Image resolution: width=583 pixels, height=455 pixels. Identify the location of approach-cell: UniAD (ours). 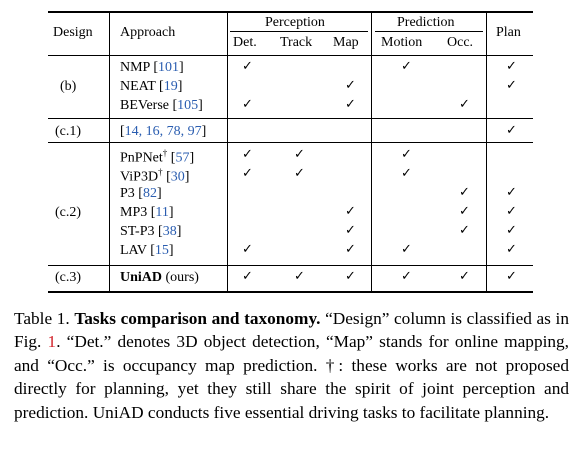
(159, 278).